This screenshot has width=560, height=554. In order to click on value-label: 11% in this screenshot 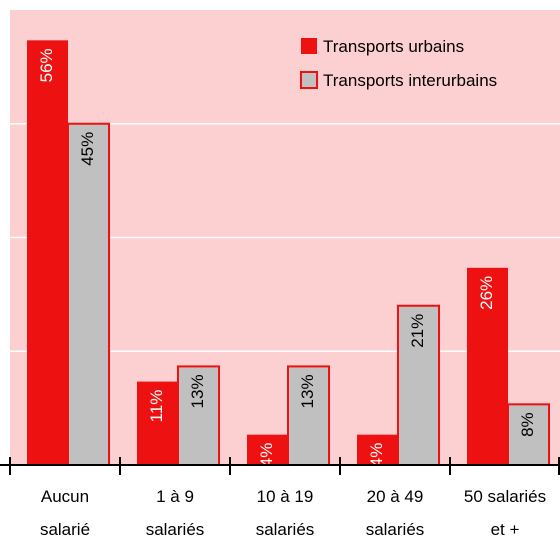, I will do `click(156, 406)`.